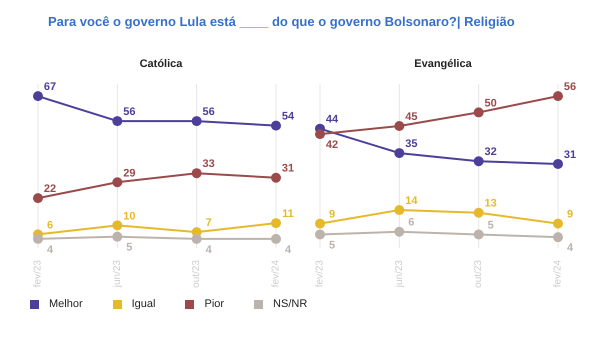 This screenshot has height=338, width=602. Describe the element at coordinates (50, 189) in the screenshot. I see `data-label: 22` at that location.